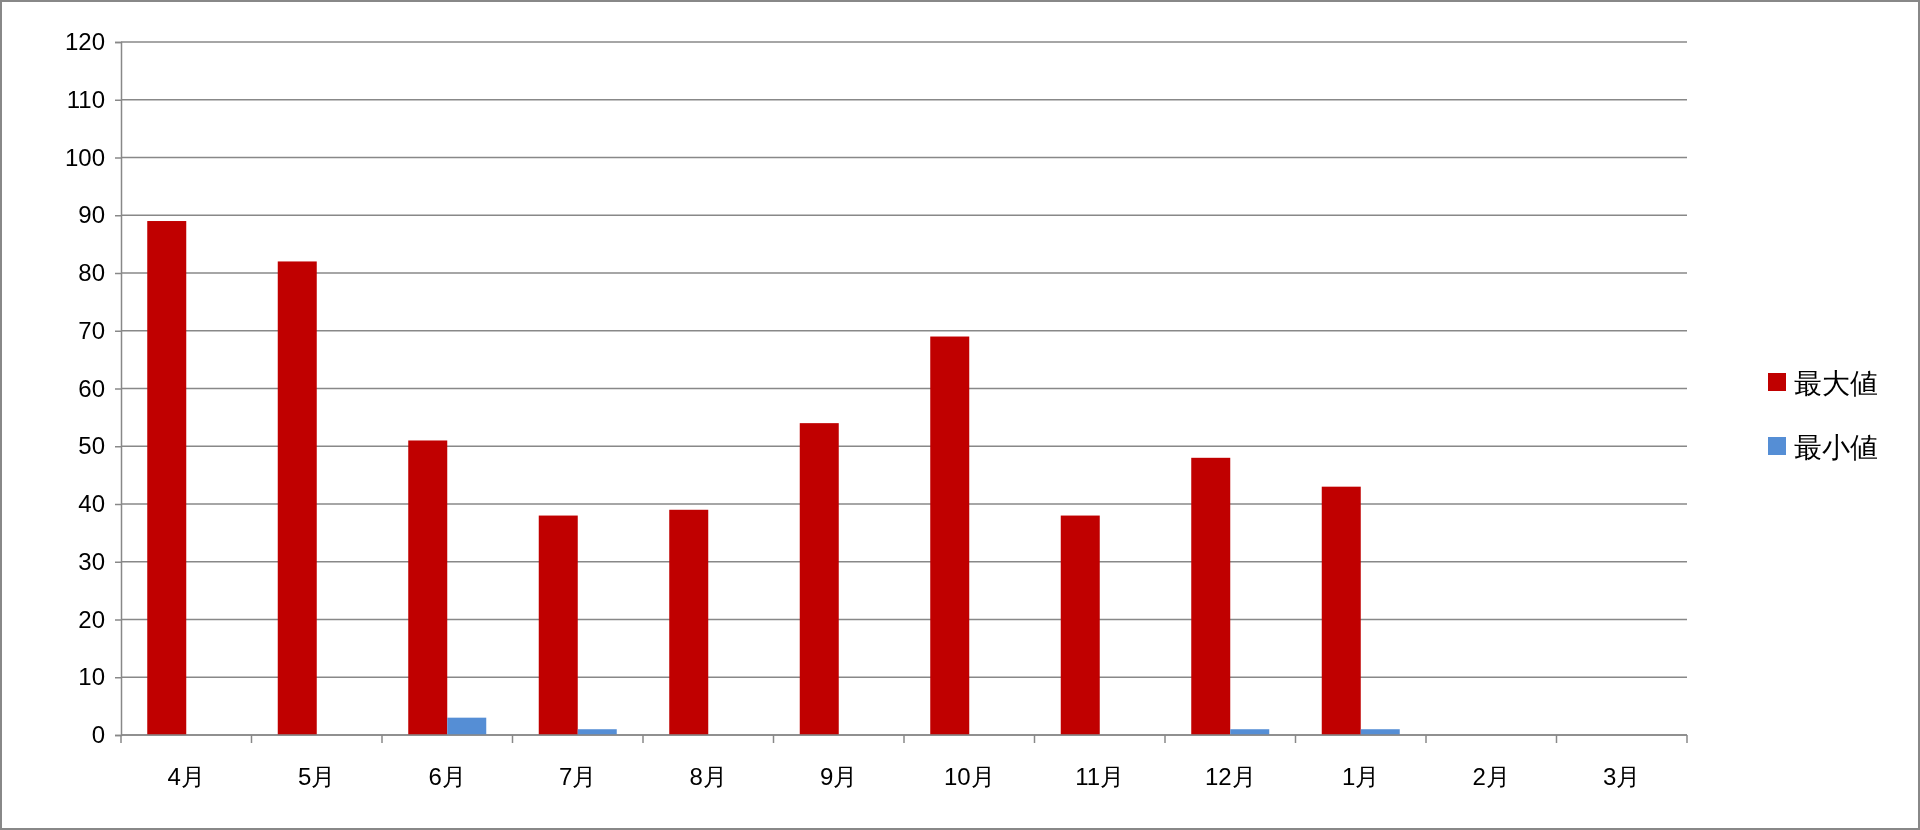 The width and height of the screenshot is (1920, 830). I want to click on x-tick-label: 10月, so click(969, 776).